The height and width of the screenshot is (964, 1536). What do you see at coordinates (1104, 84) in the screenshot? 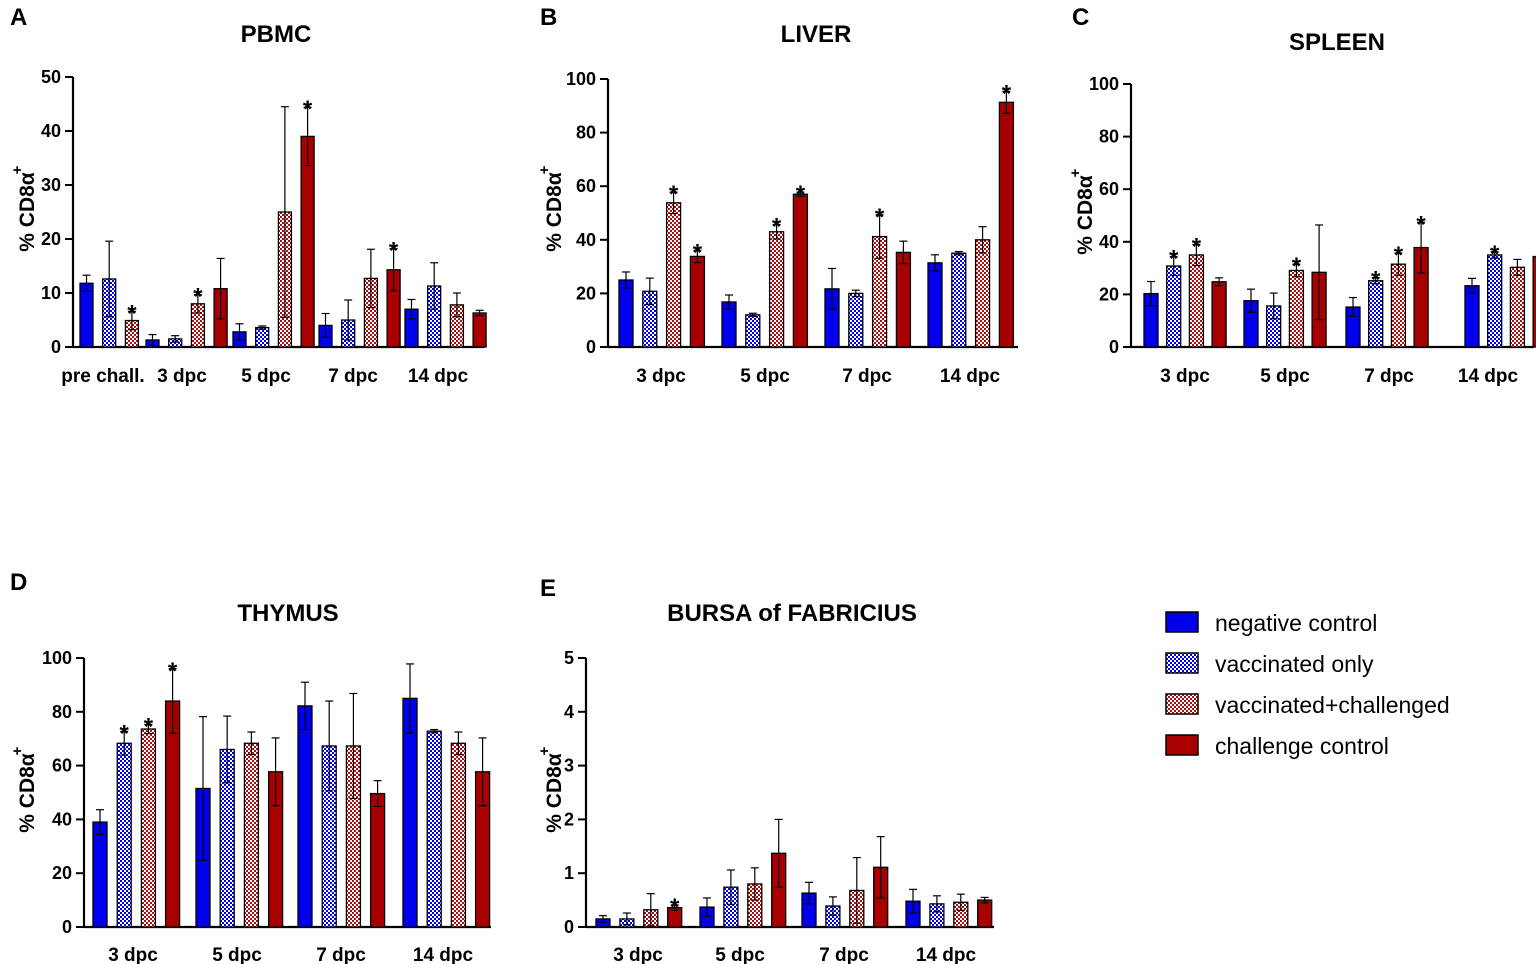
I see `y-tick-label-c-5: 100` at bounding box center [1104, 84].